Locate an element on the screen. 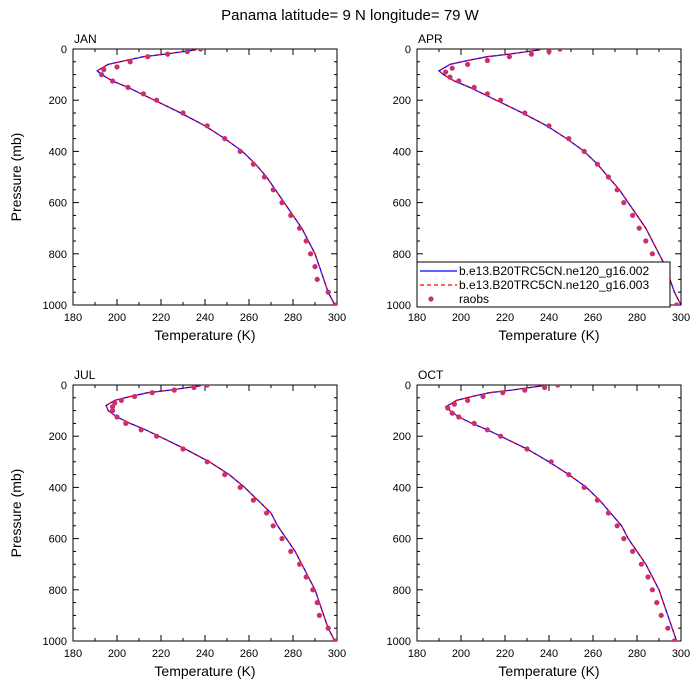 The width and height of the screenshot is (700, 700). y-tick-label: 0 is located at coordinates (64, 50).